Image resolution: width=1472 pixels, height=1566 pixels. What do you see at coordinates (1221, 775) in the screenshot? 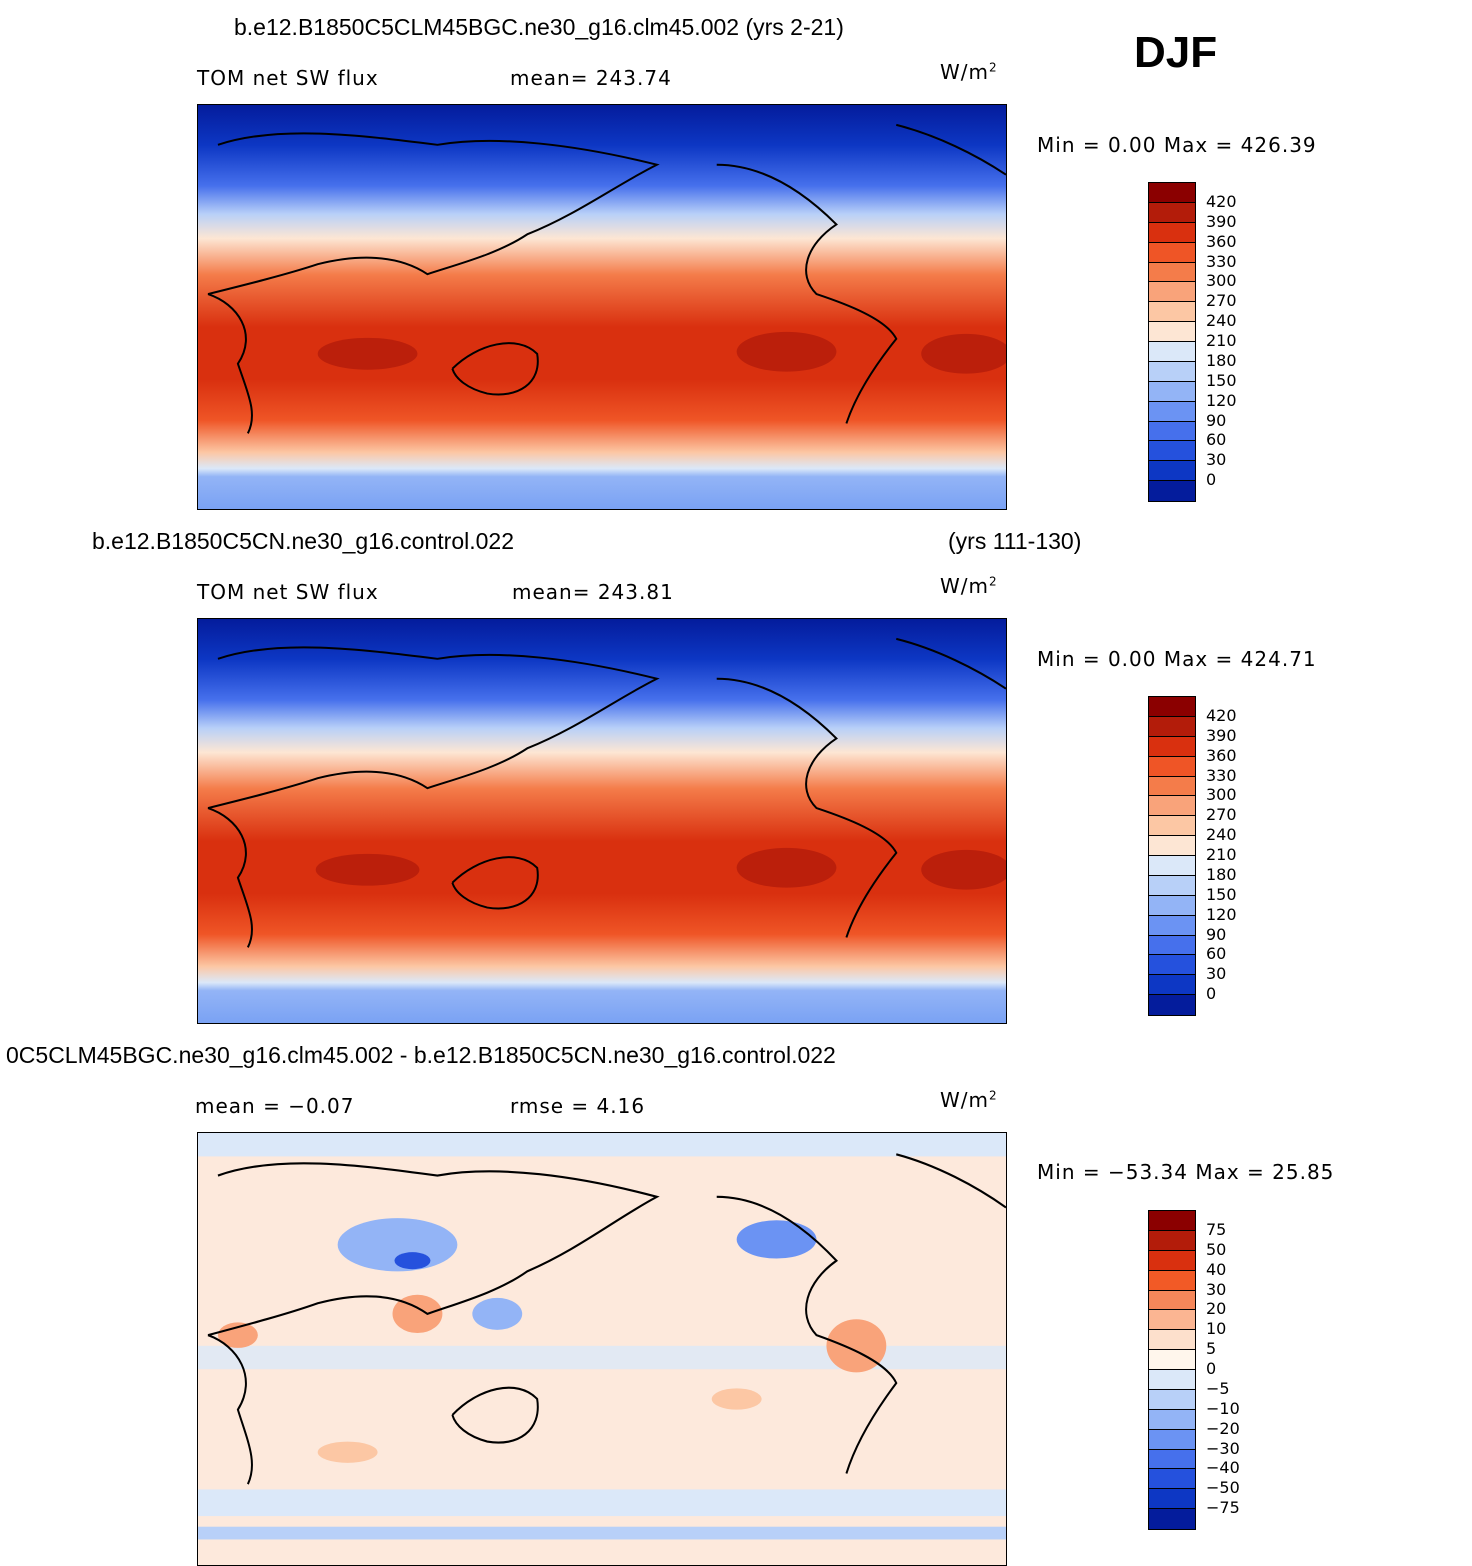
I see `panel2-colorbar-tick: 330` at bounding box center [1221, 775].